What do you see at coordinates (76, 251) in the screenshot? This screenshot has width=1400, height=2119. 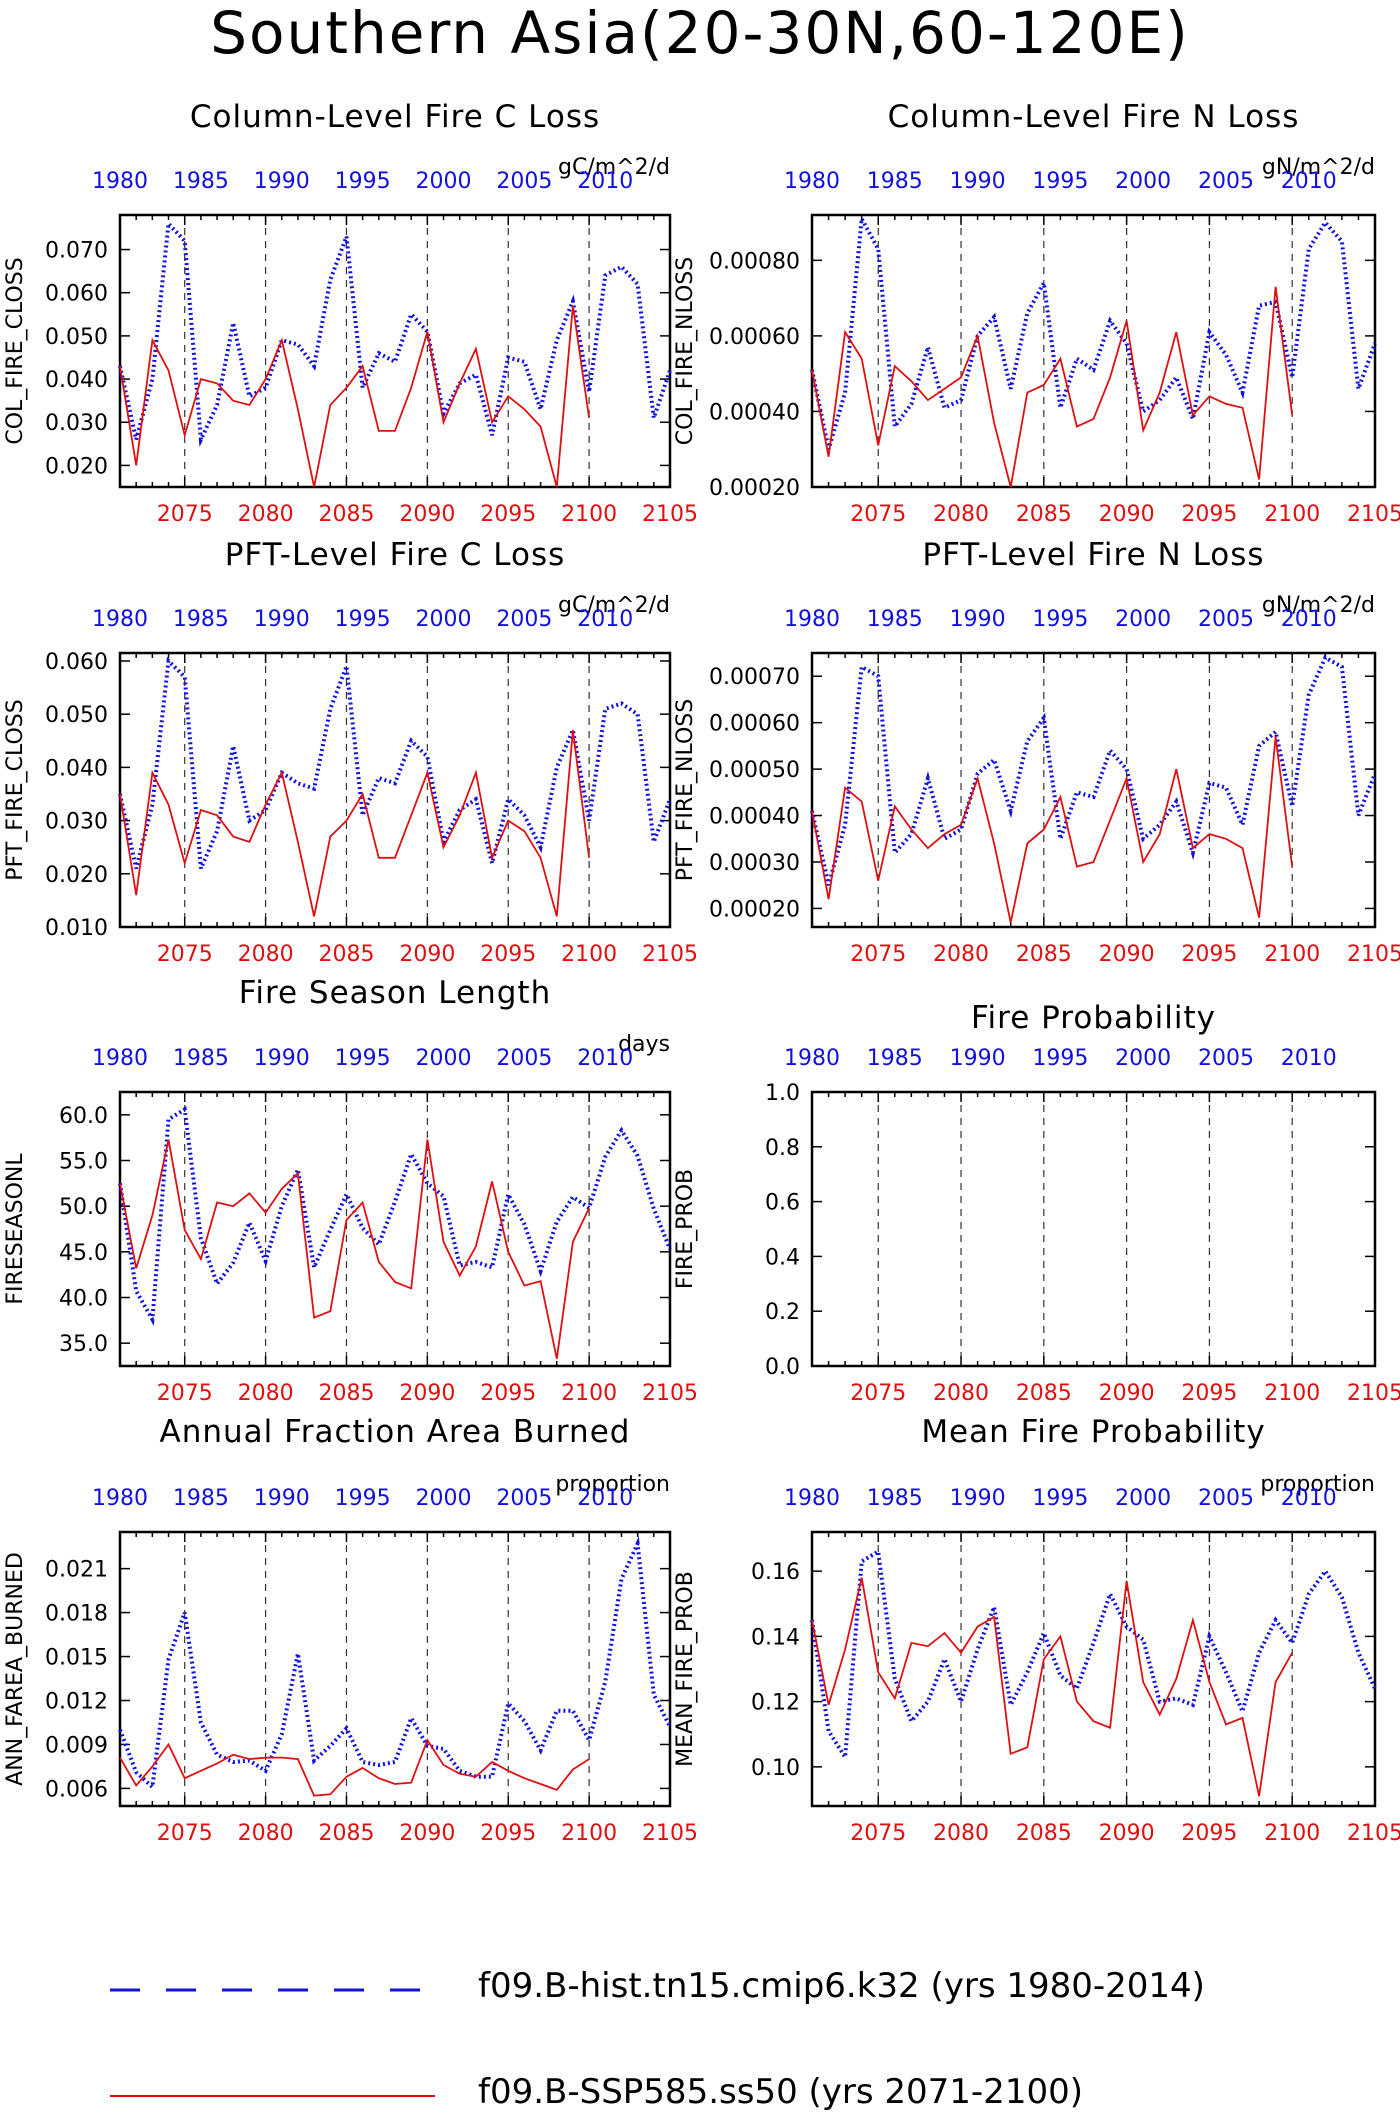 I see `y-tick-label: 0.070` at bounding box center [76, 251].